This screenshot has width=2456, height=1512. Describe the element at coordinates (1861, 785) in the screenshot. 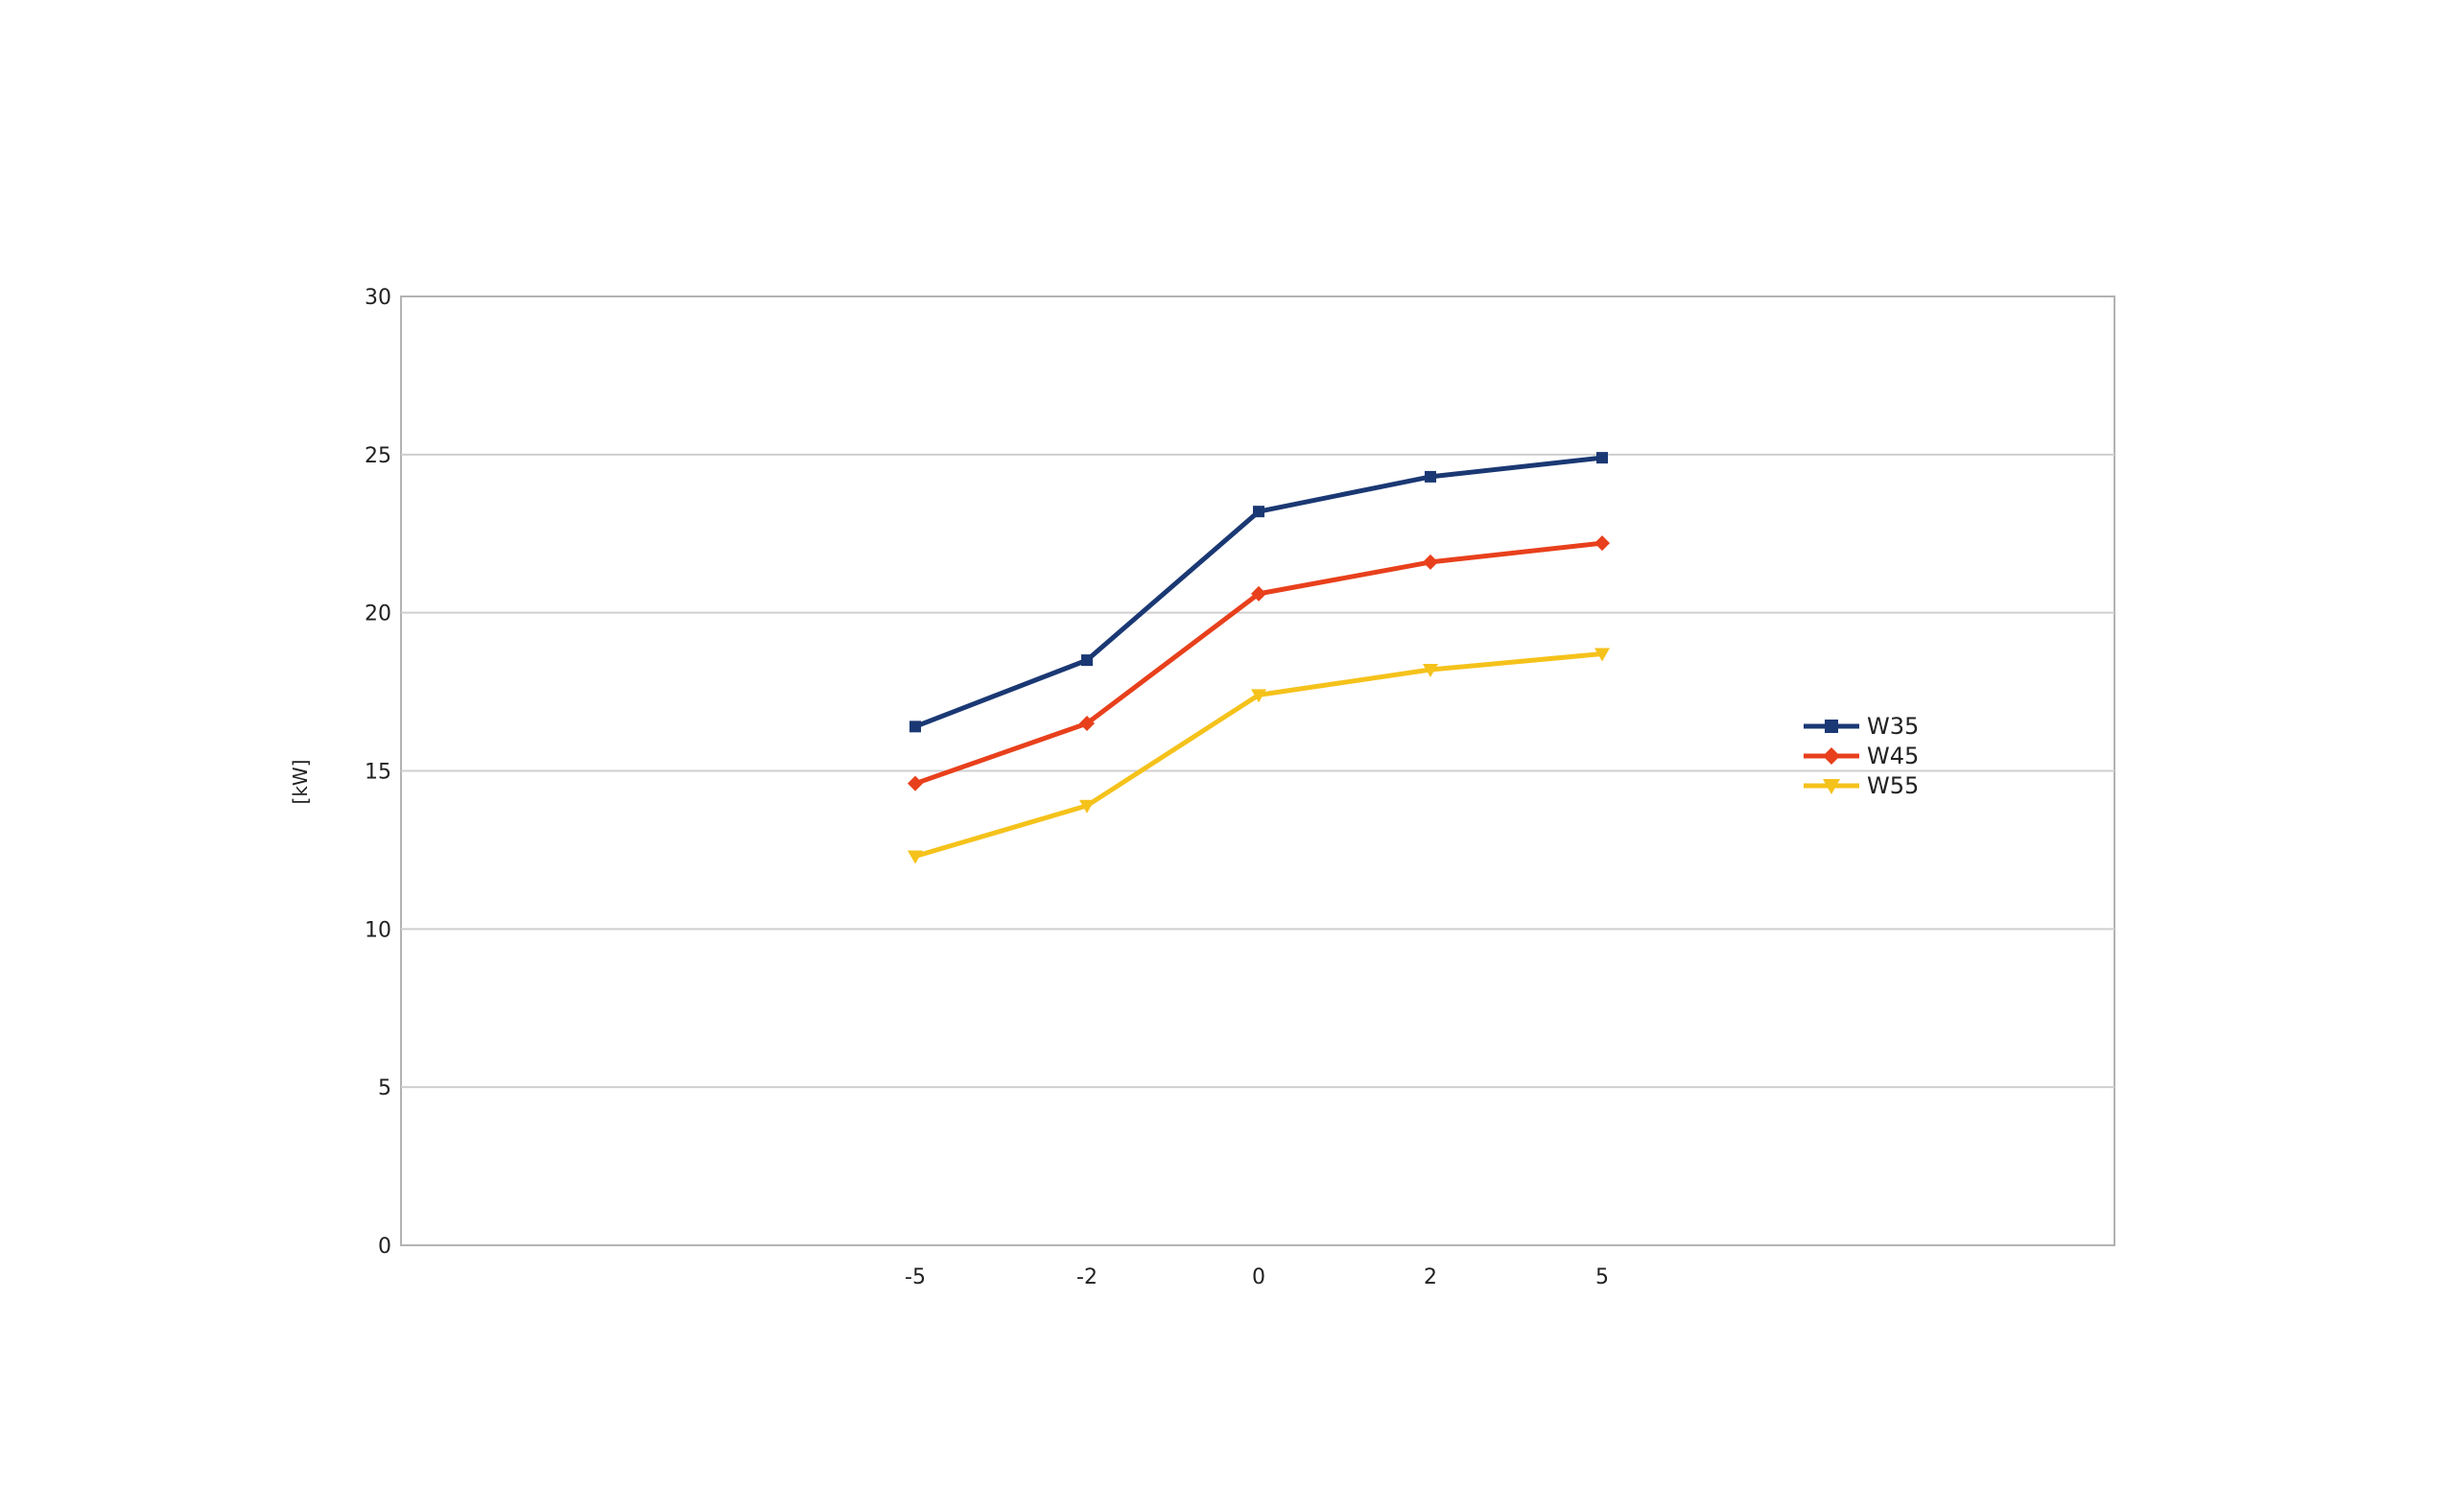

I see `legend-item-w55: W55` at that location.